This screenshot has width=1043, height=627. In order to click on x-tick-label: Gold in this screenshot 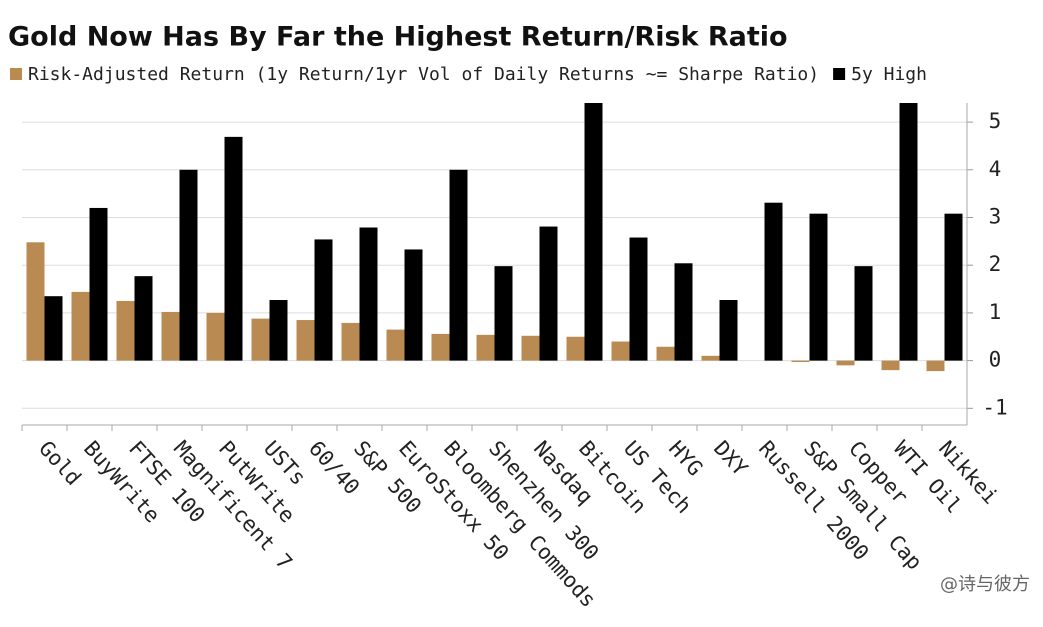, I will do `click(60, 463)`.